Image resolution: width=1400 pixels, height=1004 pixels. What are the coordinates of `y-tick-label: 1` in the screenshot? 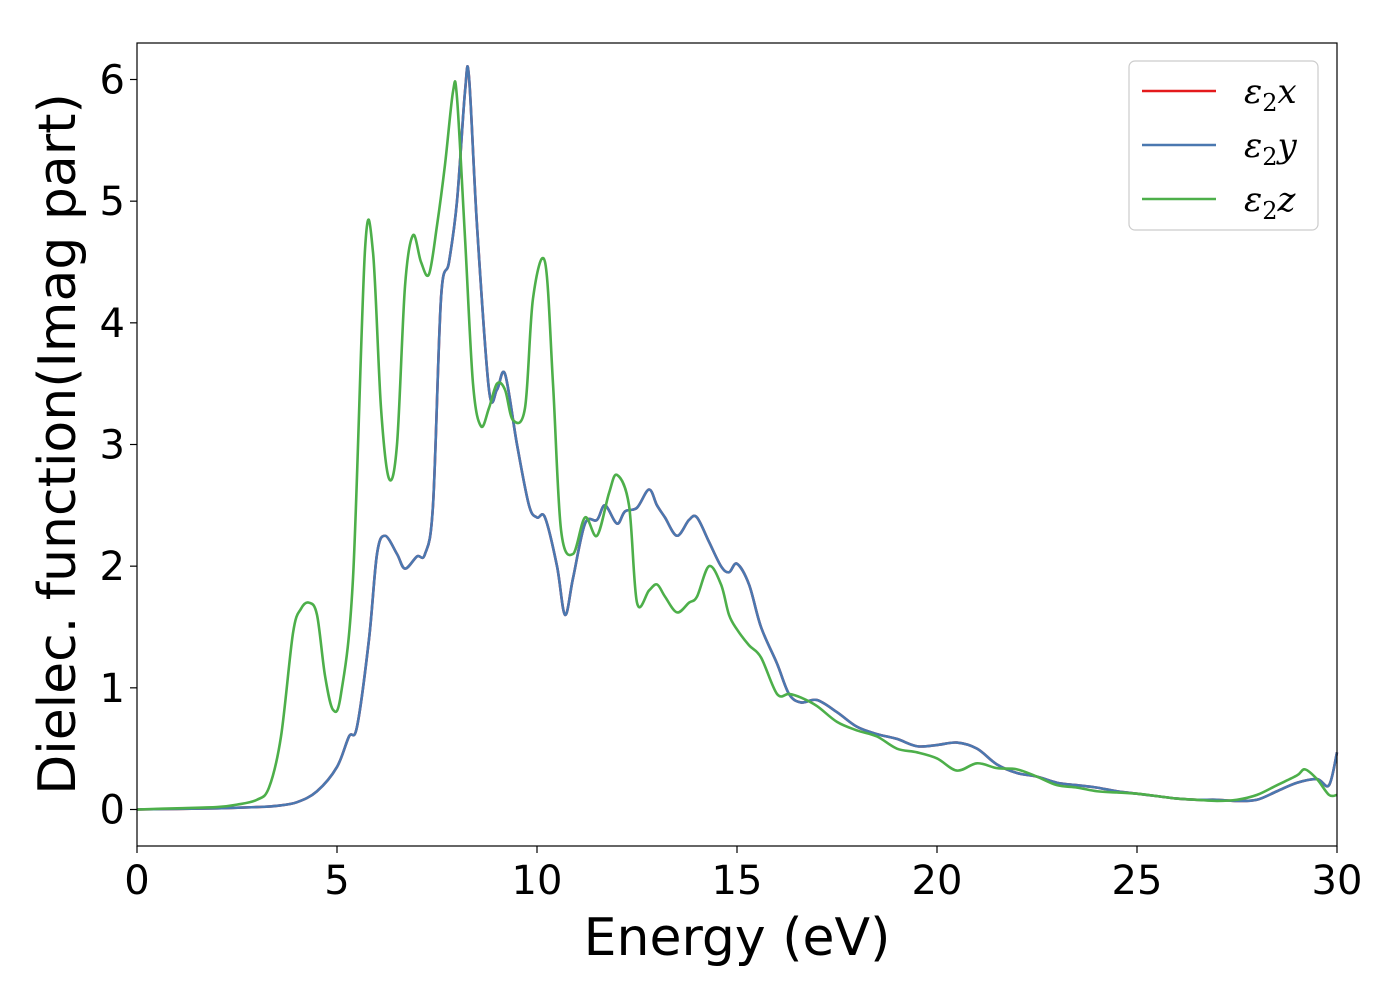 It's located at (112, 689).